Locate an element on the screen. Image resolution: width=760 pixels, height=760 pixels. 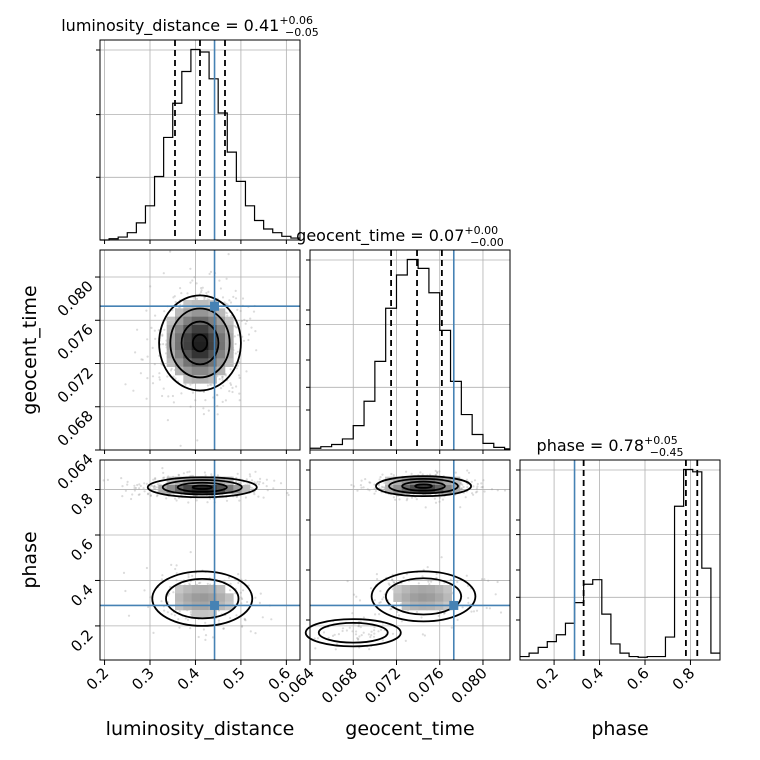
y-tick-label: 0.064 is located at coordinates (75, 471).